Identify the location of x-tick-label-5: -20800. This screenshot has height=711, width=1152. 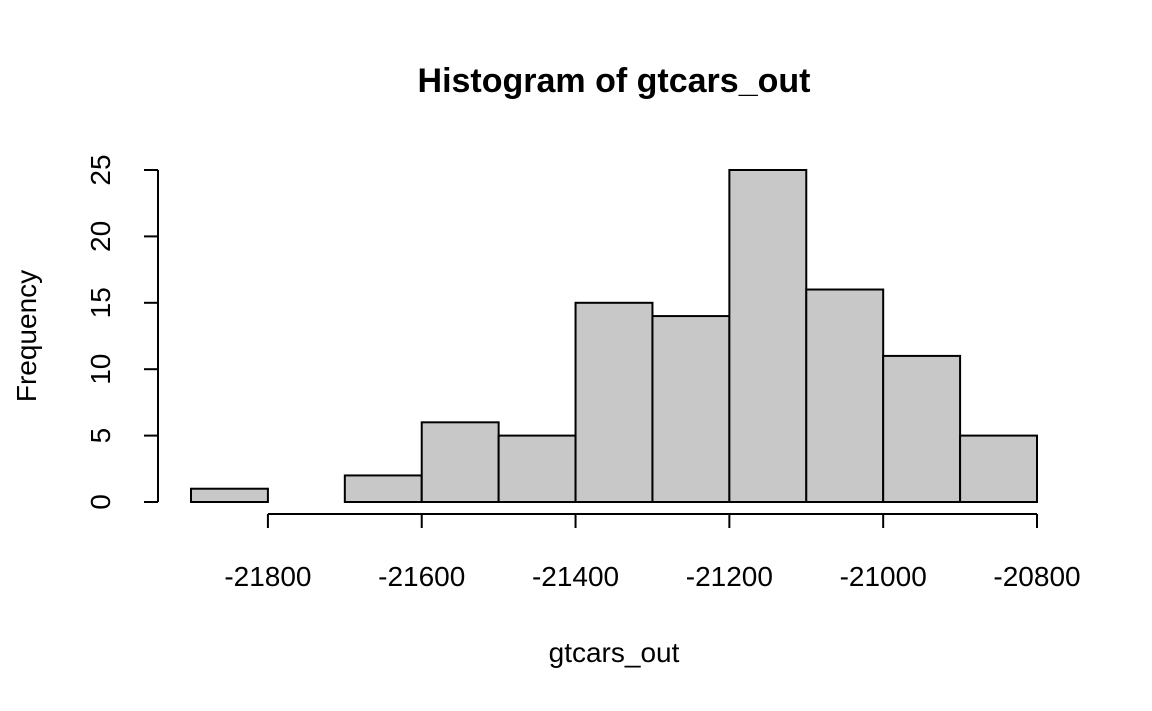
(1036, 576).